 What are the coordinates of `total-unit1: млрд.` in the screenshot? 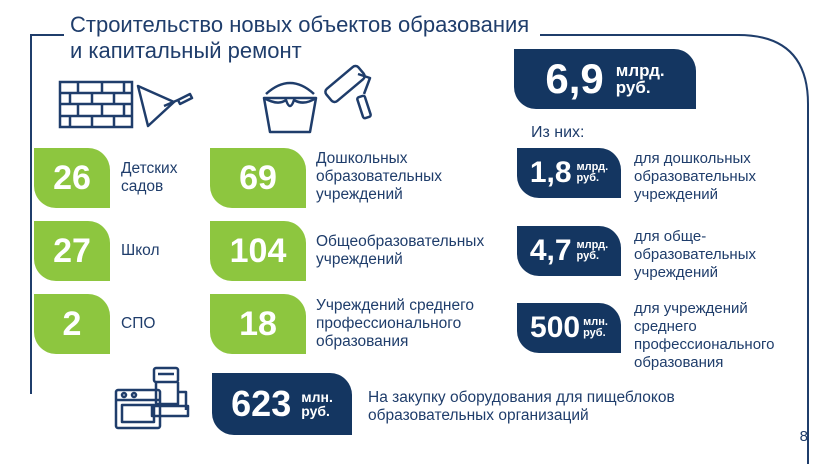 It's located at (640, 70).